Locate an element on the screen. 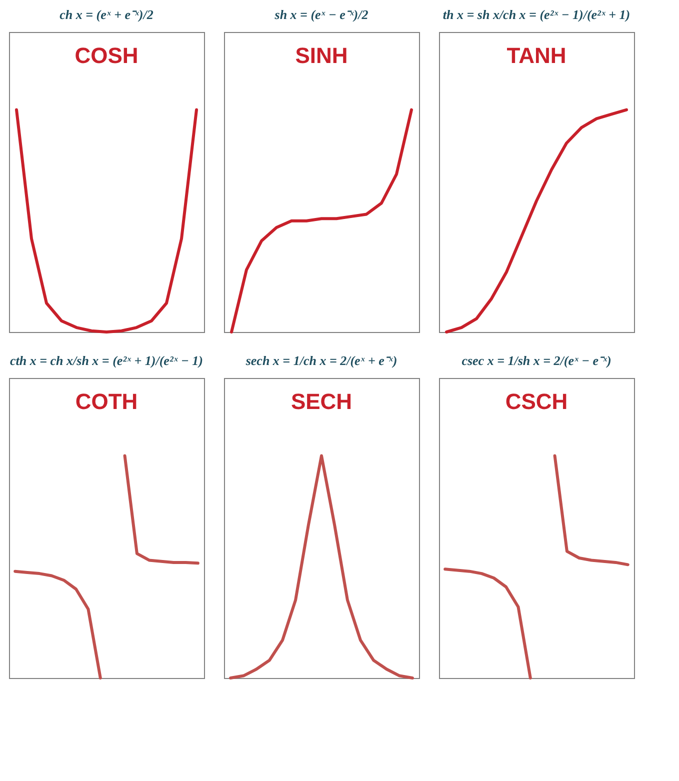 The image size is (679, 781). chart-title: COSH is located at coordinates (106, 55).